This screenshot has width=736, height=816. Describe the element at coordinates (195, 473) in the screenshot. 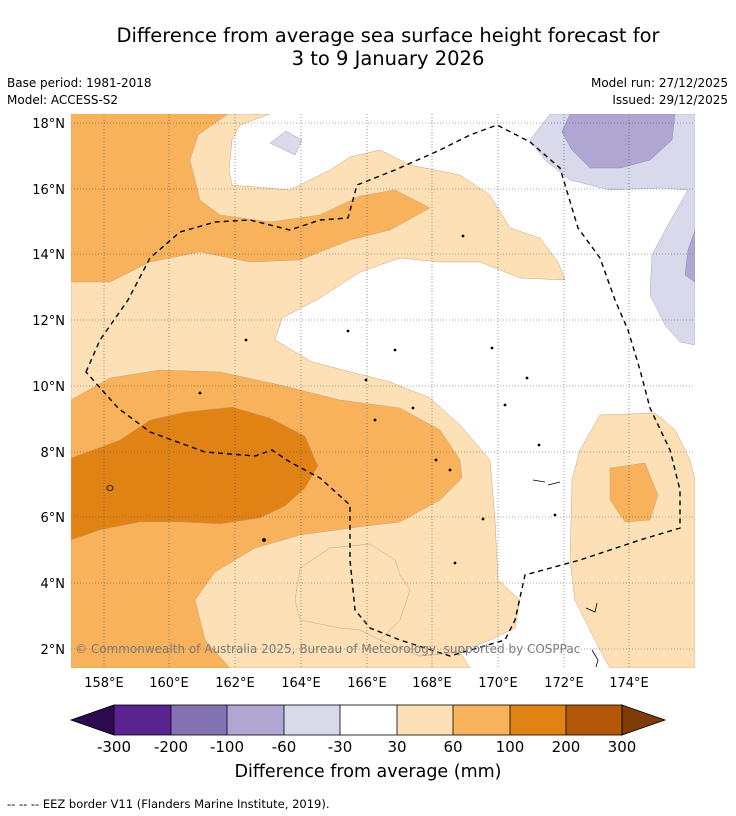

I see `contour-100-200-core` at that location.